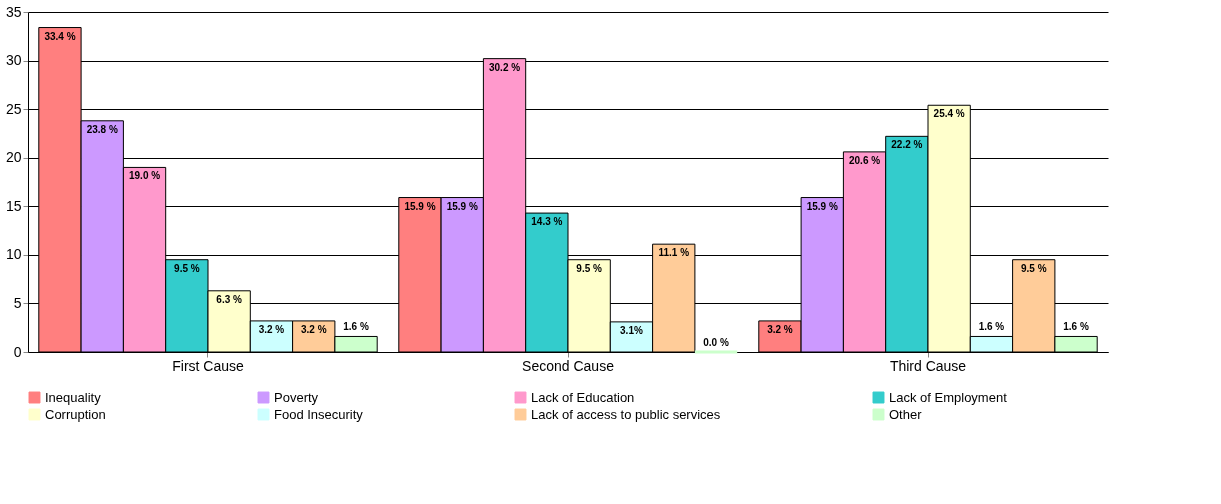 This screenshot has height=504, width=1221. I want to click on data-label: 22.2 %, so click(907, 145).